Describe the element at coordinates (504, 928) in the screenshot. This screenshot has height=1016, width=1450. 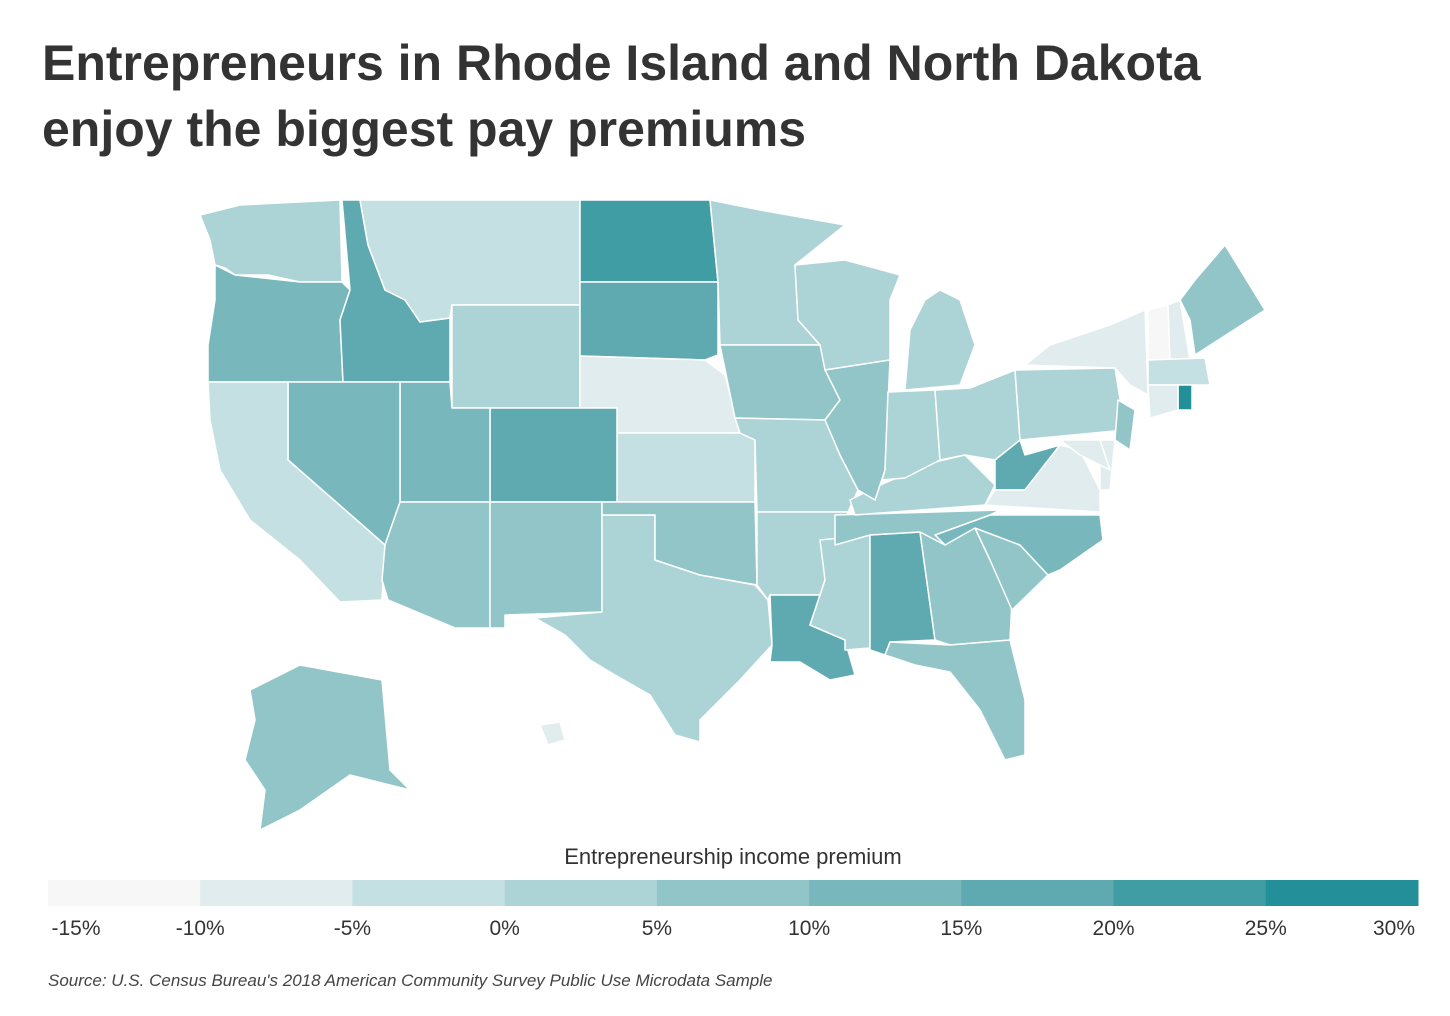
I see `legend-tick-label: 0%` at that location.